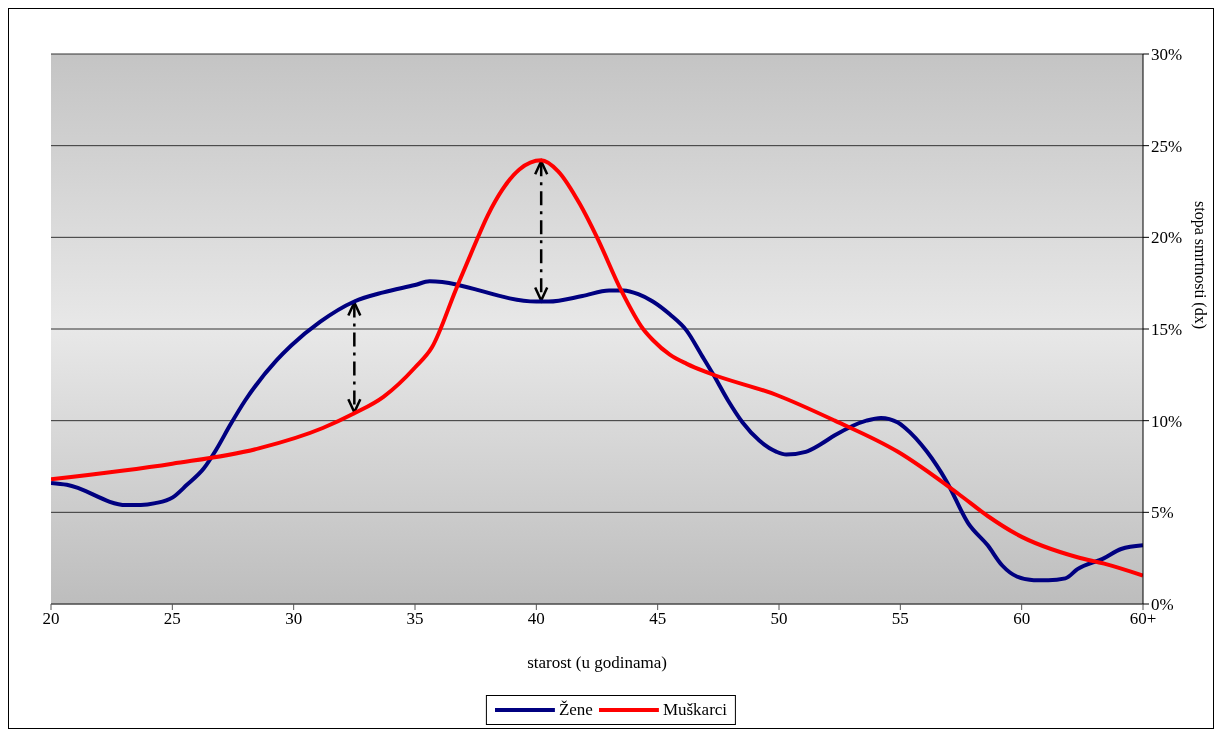 The width and height of the screenshot is (1220, 735). Describe the element at coordinates (294, 619) in the screenshot. I see `x-tick-label: 30` at that location.